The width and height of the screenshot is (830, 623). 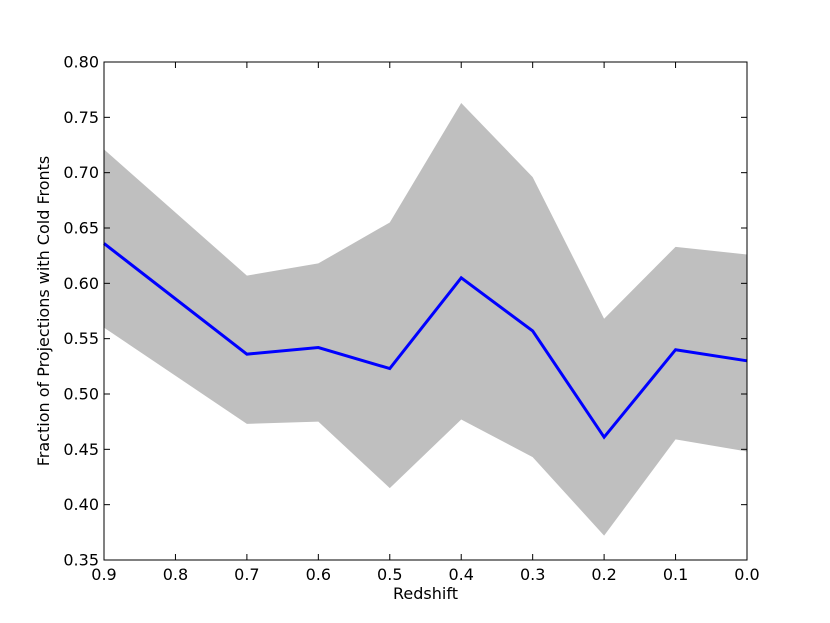 What do you see at coordinates (746, 574) in the screenshot?
I see `x-tick-label: 0.0` at bounding box center [746, 574].